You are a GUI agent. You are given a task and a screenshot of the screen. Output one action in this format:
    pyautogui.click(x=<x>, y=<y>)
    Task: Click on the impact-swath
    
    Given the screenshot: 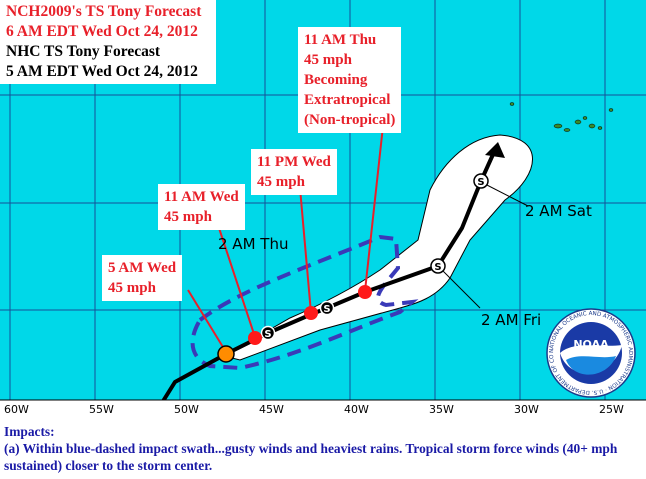 What is the action you would take?
    pyautogui.click(x=304, y=302)
    